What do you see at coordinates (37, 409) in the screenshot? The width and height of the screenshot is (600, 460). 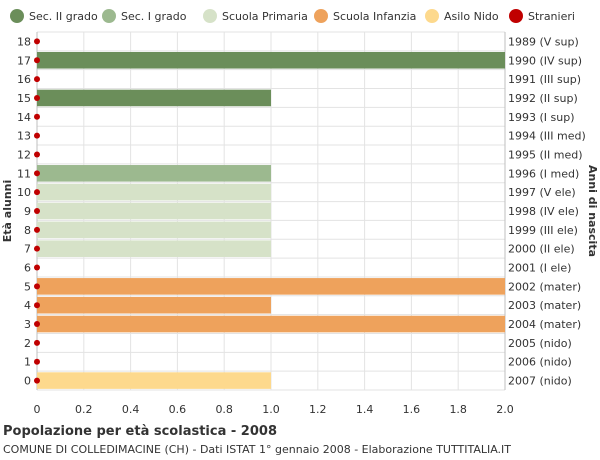 I see `x-tick-0: 0` at bounding box center [37, 409].